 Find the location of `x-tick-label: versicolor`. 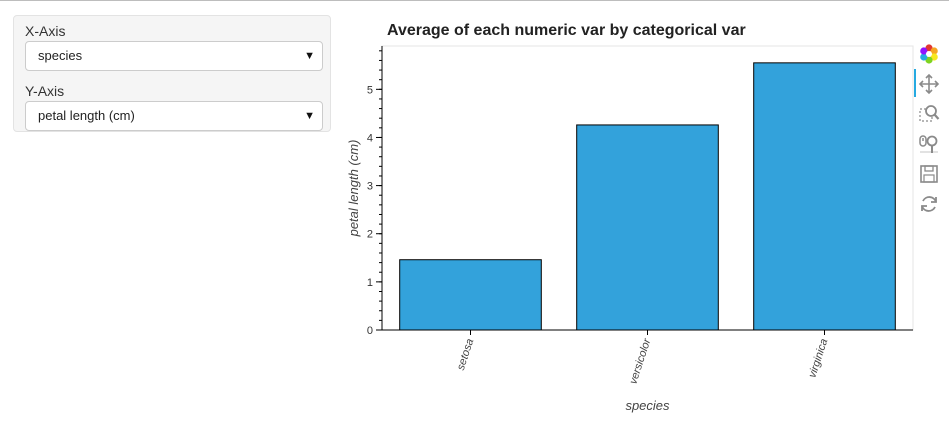

x-tick-label: versicolor is located at coordinates (640, 361).